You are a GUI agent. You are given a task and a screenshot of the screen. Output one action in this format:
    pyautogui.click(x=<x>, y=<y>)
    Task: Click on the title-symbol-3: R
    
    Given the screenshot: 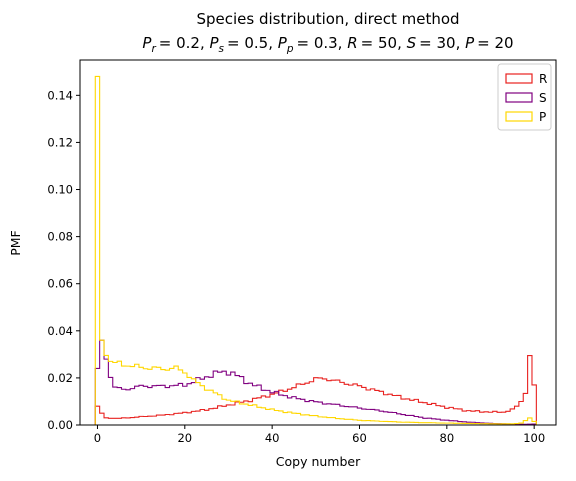 What is the action you would take?
    pyautogui.click(x=352, y=43)
    